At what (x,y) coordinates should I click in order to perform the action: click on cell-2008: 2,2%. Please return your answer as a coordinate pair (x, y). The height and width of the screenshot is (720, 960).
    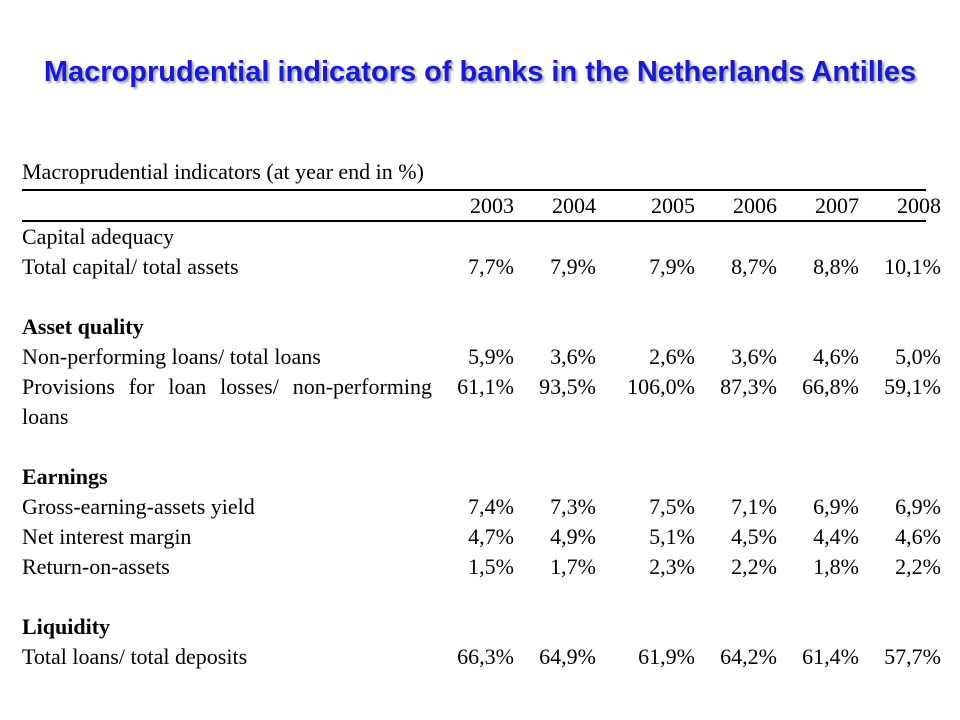
    Looking at the image, I should click on (918, 566).